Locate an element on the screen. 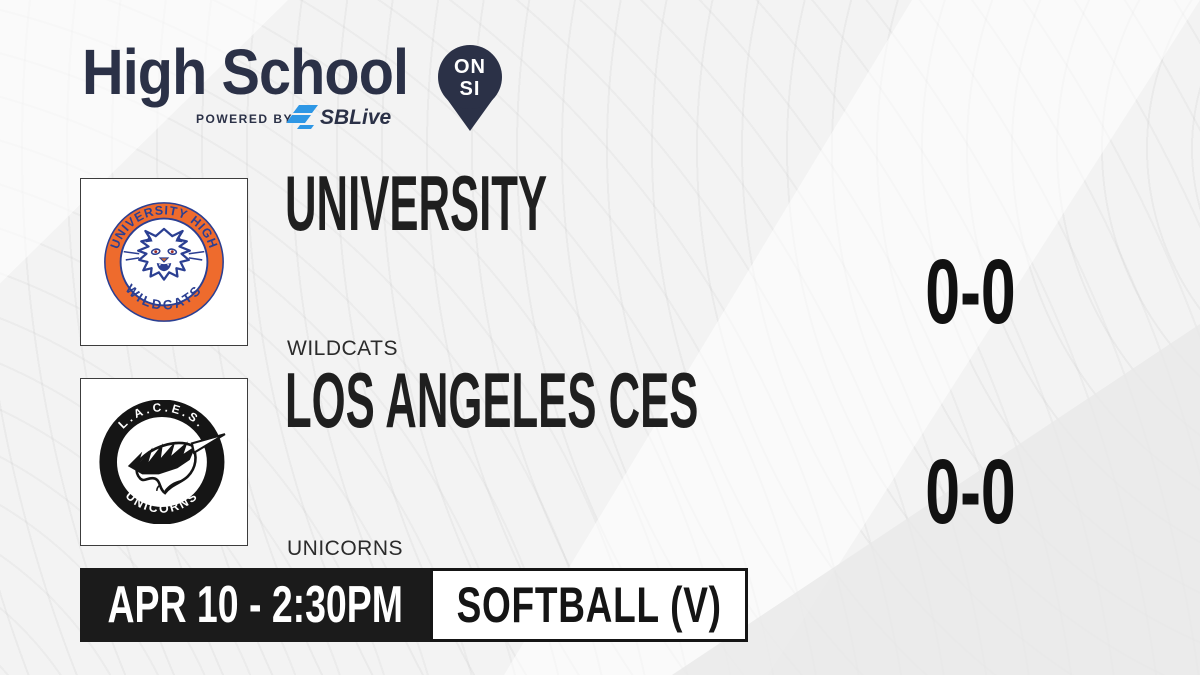 The image size is (1200, 675). team2-logo-box: L.A.C.E.S. UNICORNS is located at coordinates (164, 462).